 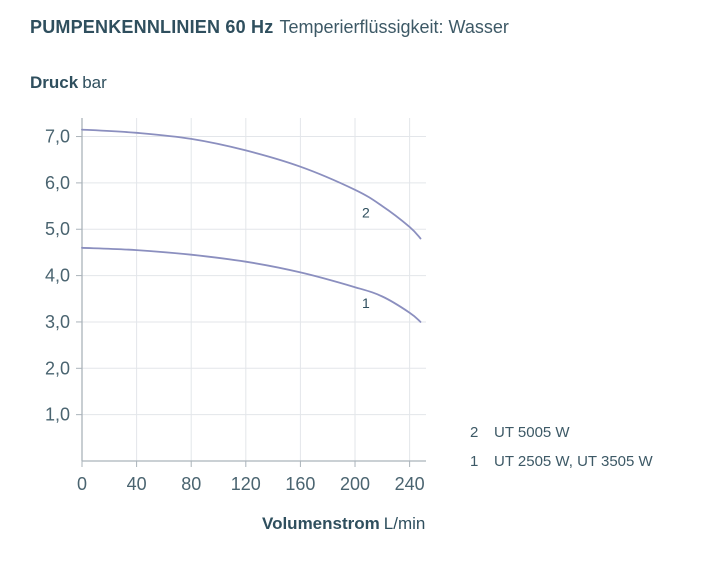 I want to click on curve-label: 1, so click(x=366, y=303).